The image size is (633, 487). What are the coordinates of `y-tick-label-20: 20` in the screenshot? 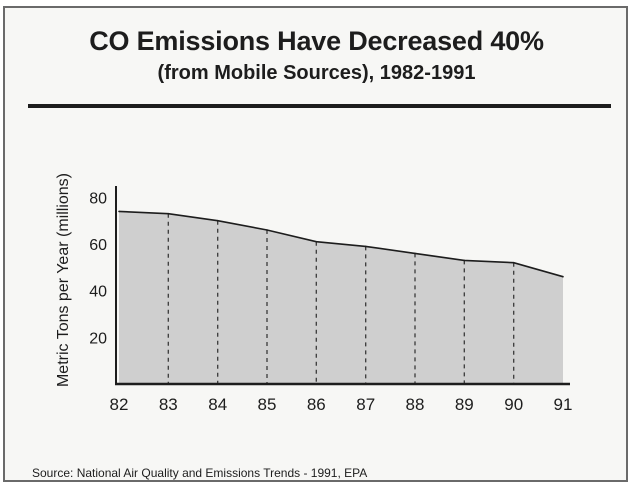 It's located at (98, 338).